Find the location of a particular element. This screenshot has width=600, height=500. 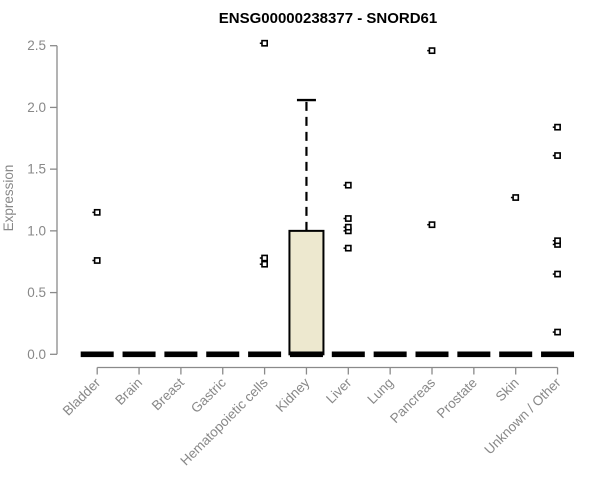

y-tick-label: 2.0 is located at coordinates (36, 107).